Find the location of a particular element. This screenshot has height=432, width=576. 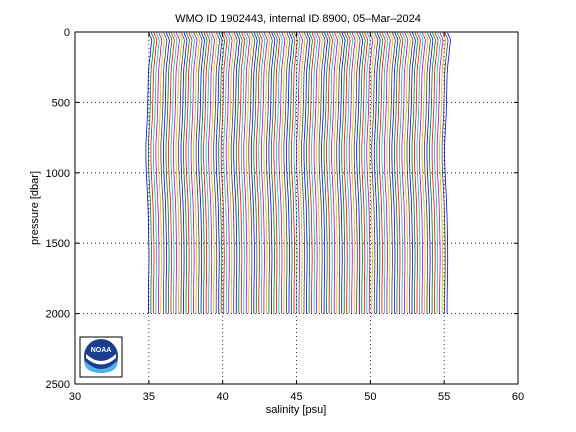

x-tick-label: 60 is located at coordinates (518, 397).